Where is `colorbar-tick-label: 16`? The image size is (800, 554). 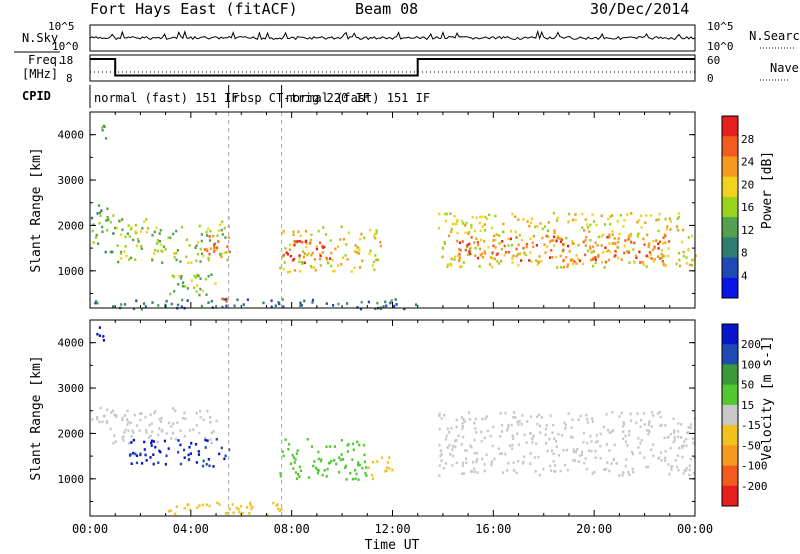
colorbar-tick-label: 16 is located at coordinates (747, 207).